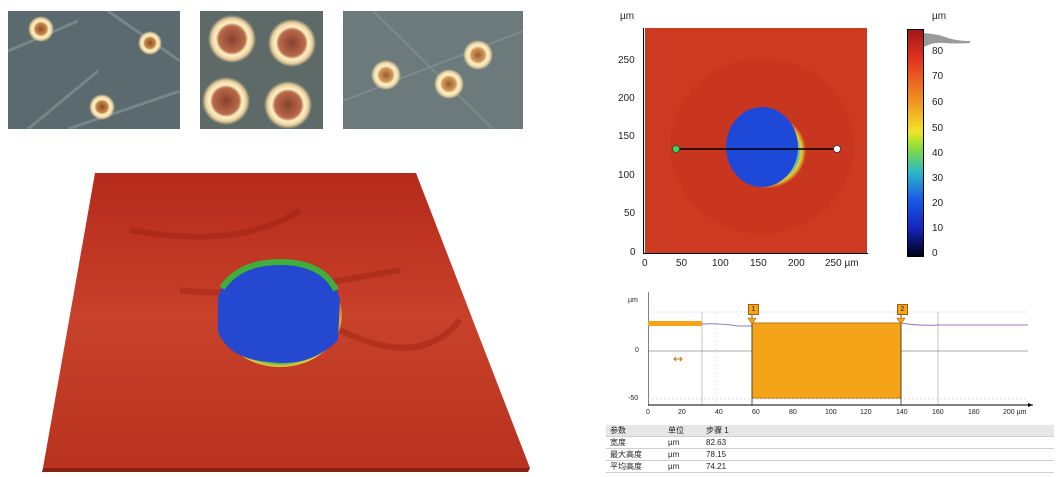 The width and height of the screenshot is (1063, 477). Describe the element at coordinates (796, 263) in the screenshot. I see `heatmap-x-tick: 200` at that location.